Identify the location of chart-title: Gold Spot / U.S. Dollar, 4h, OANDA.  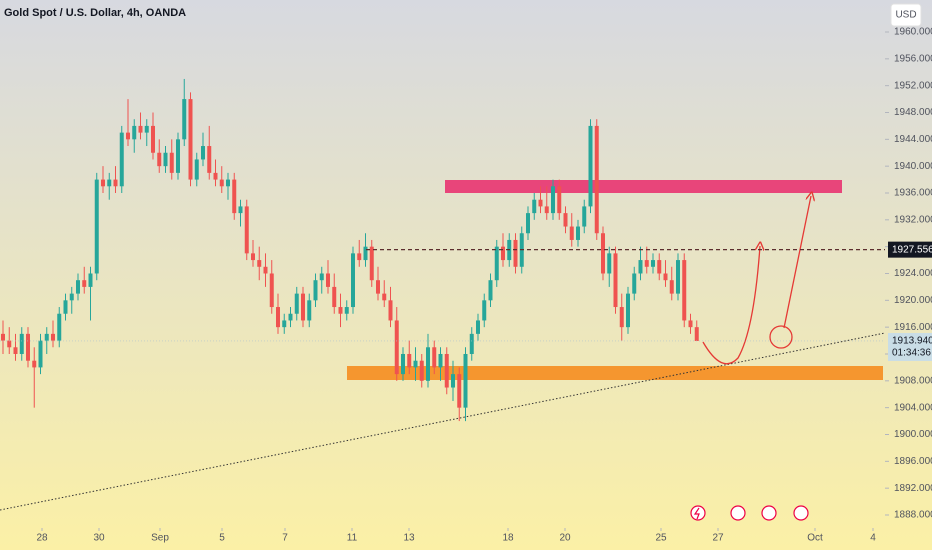
(95, 13).